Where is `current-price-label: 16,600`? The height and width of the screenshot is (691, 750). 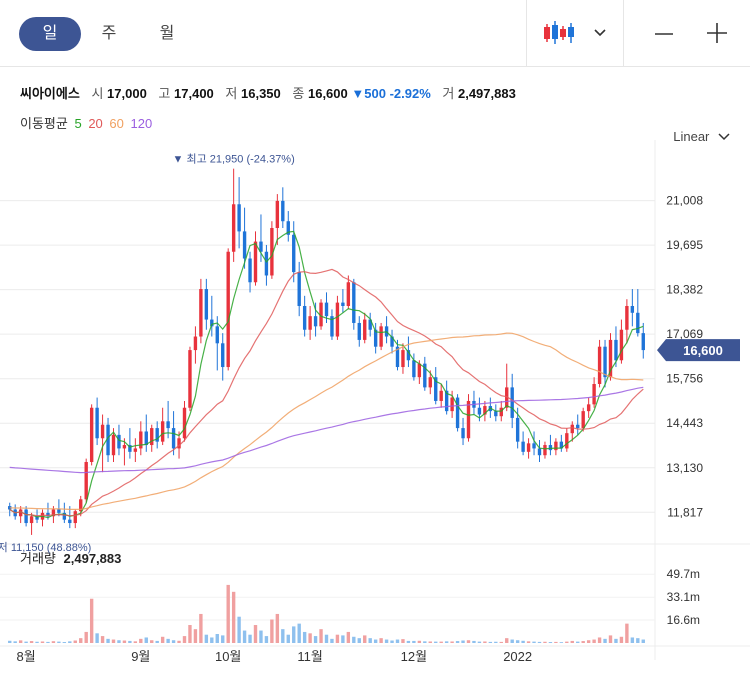 current-price-label: 16,600 is located at coordinates (703, 350).